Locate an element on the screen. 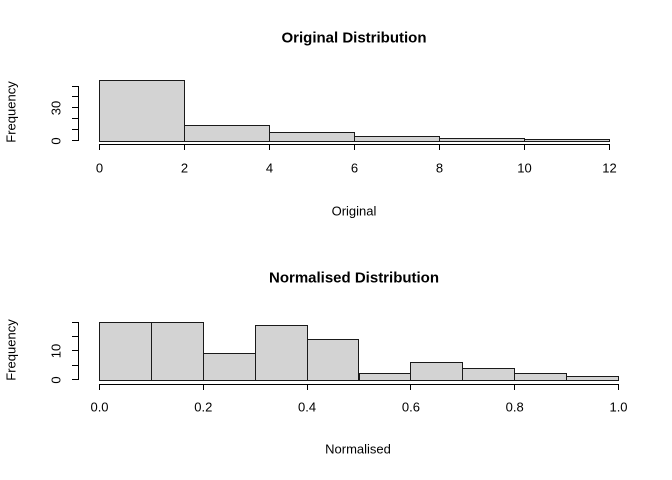 The width and height of the screenshot is (672, 480). y-axis-title-frequency-bottom: Frequency is located at coordinates (11, 350).